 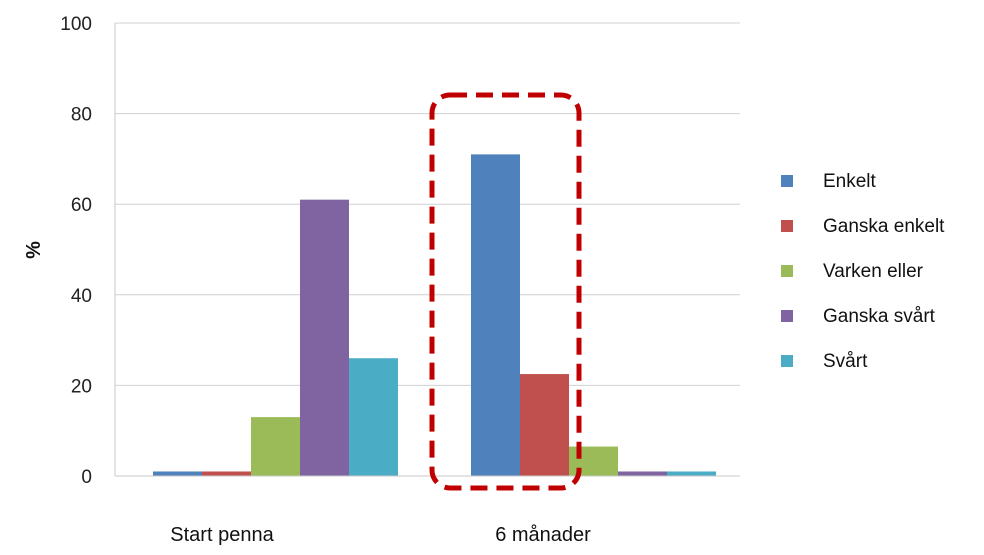 I want to click on y-tick-label: 80, so click(x=81, y=115).